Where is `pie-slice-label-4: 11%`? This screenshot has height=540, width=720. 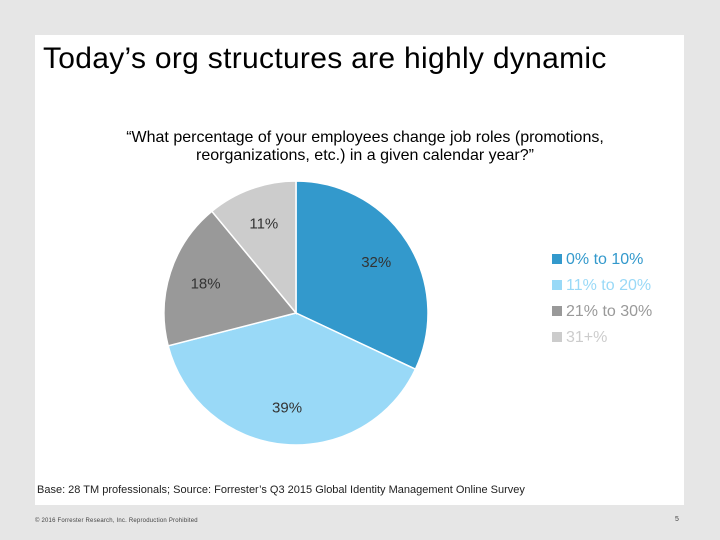 pie-slice-label-4: 11% is located at coordinates (263, 224).